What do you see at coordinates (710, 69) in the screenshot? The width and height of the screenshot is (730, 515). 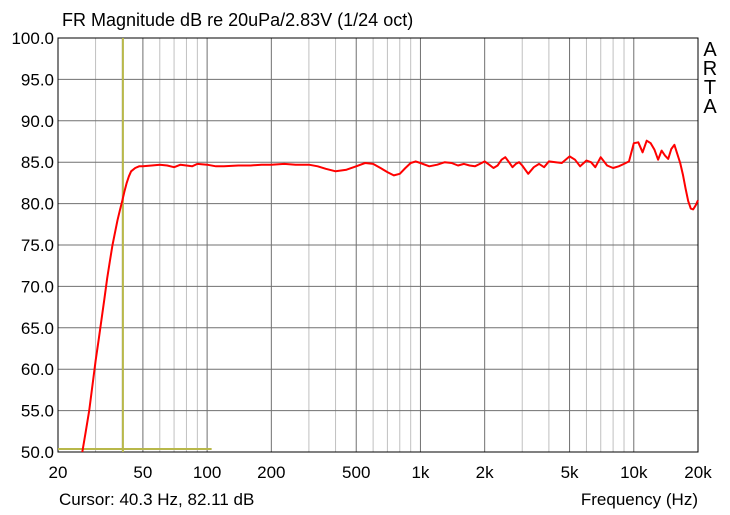 I see `logo-letter: R` at bounding box center [710, 69].